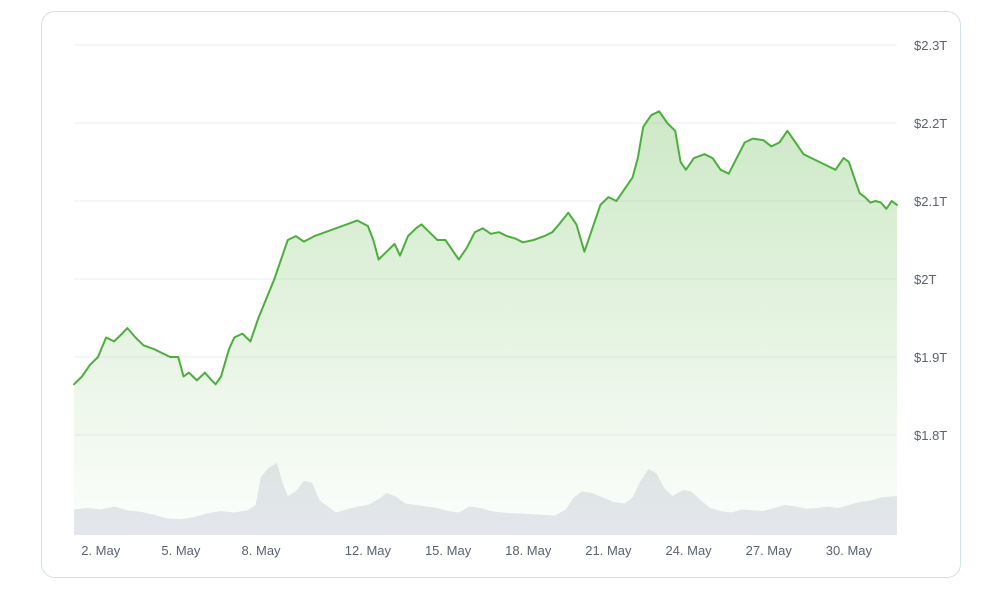 The image size is (1000, 592). I want to click on y-tick-label: $1.9T, so click(930, 357).